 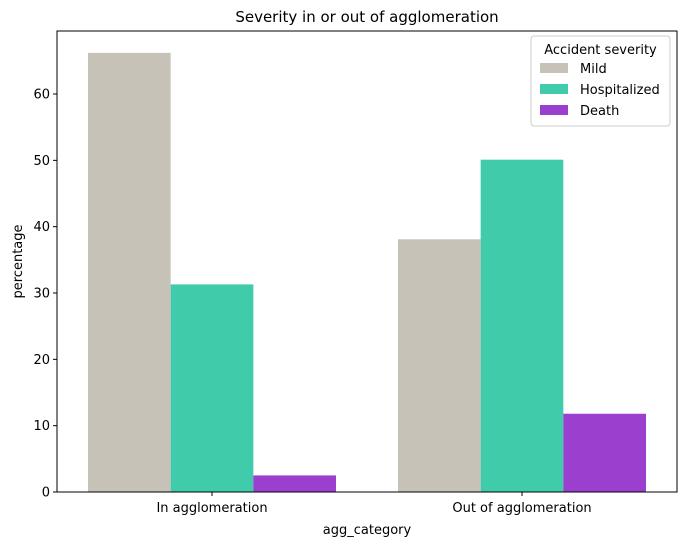 I want to click on legend-box, so click(x=600, y=81).